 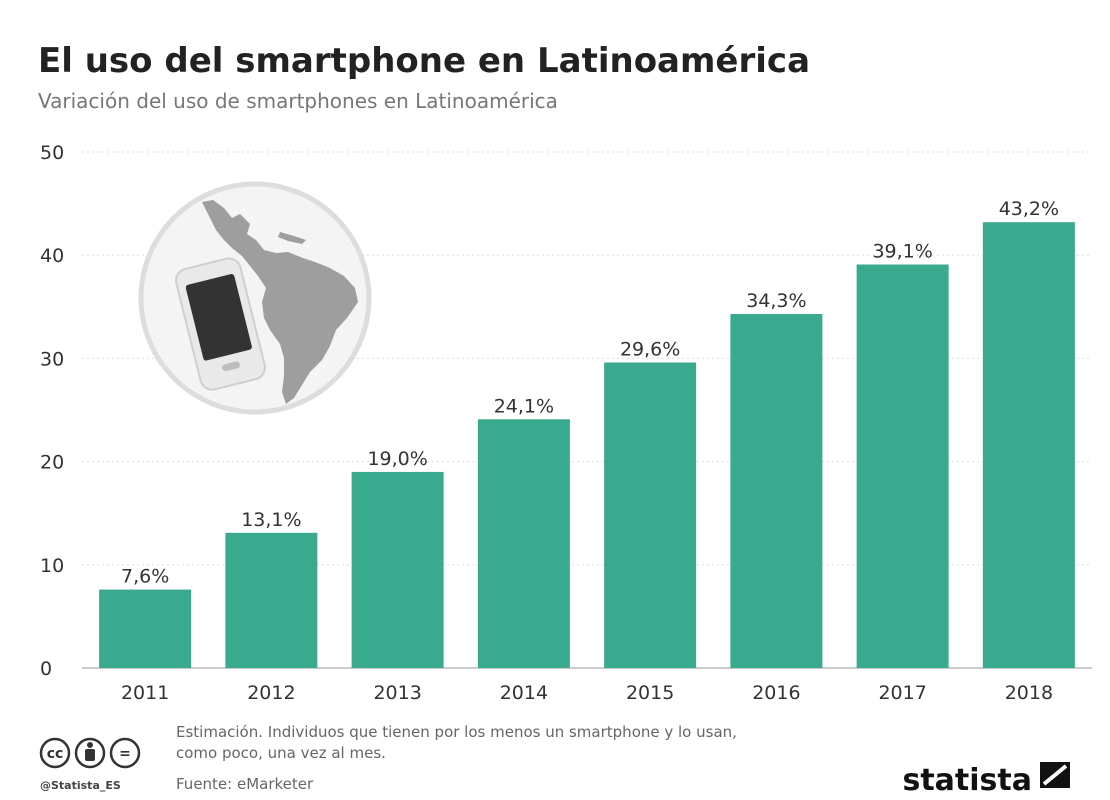 What do you see at coordinates (271, 520) in the screenshot?
I see `value-label-2012: 13,1%` at bounding box center [271, 520].